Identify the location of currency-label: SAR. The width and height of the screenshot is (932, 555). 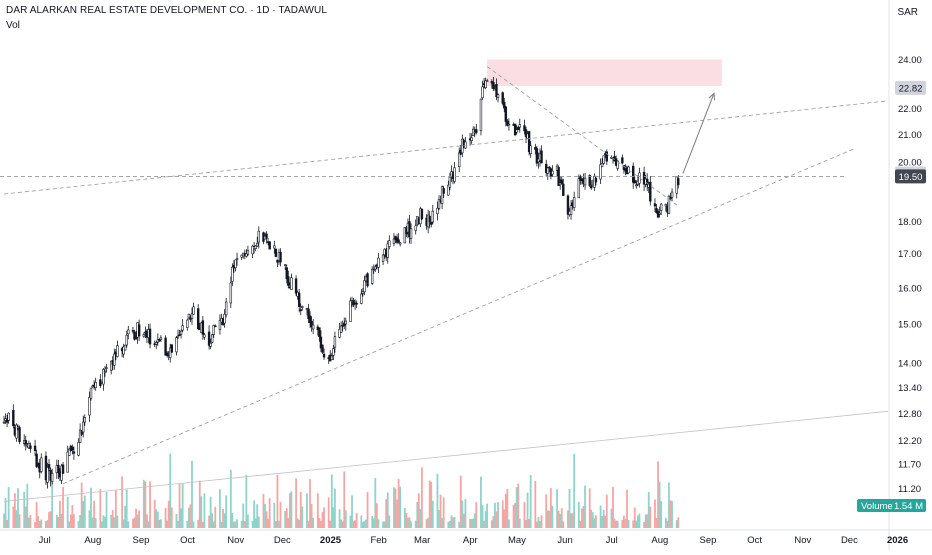
(907, 12).